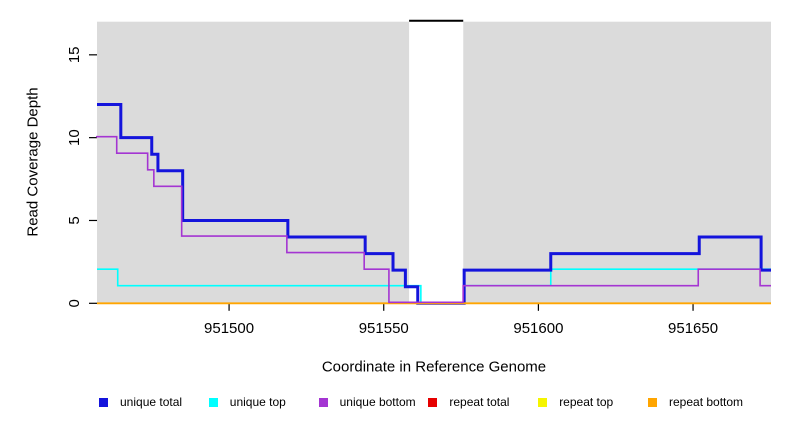 This screenshot has height=432, width=792. I want to click on legend-item-repeat-bottom: repeat bottom, so click(695, 402).